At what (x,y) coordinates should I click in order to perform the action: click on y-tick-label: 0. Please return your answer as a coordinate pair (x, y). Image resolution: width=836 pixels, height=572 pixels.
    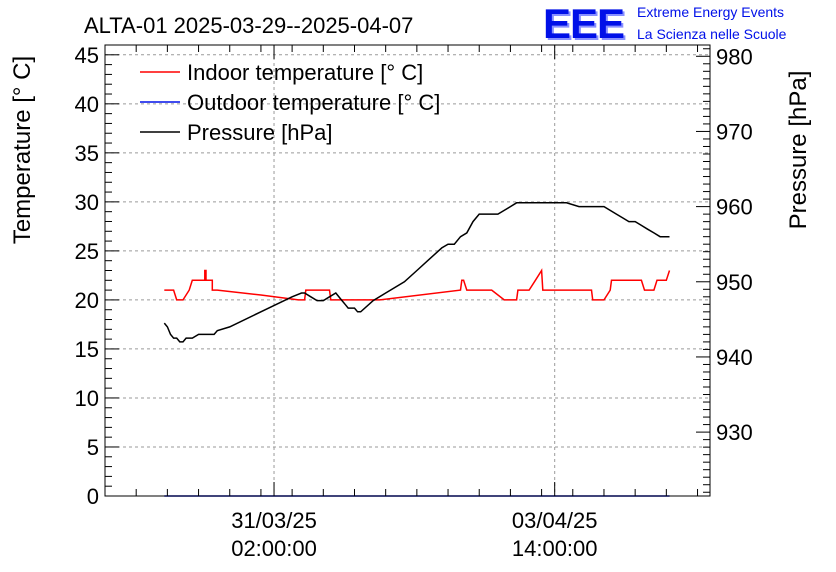
    Looking at the image, I should click on (93, 496).